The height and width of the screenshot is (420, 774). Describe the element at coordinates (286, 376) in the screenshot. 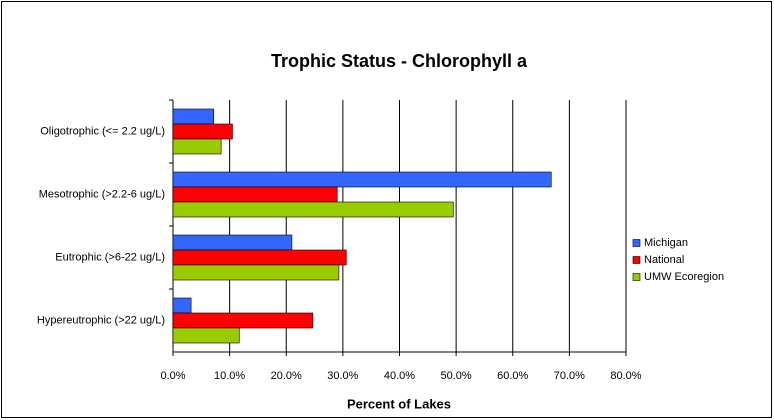

I see `x-tick-label: 20.0%` at that location.